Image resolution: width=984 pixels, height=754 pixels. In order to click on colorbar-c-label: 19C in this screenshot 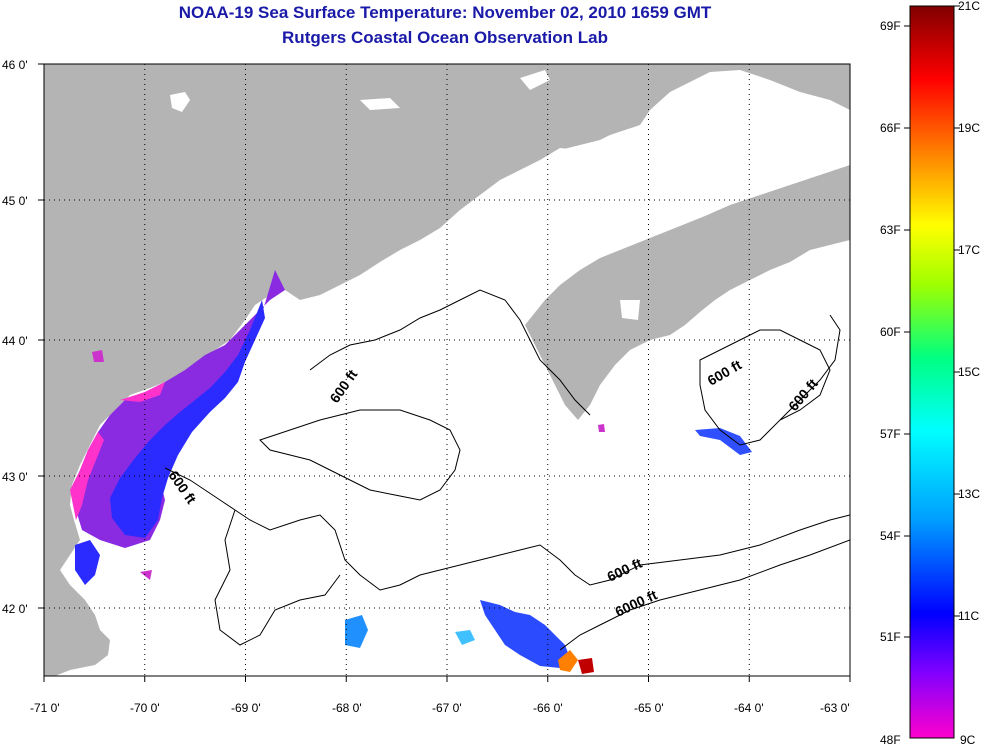, I will do `click(969, 128)`.